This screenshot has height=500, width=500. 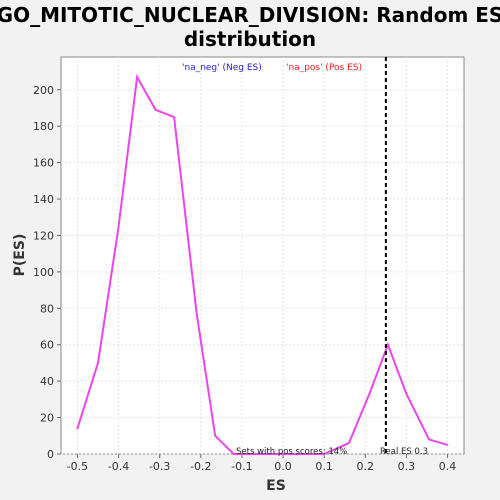 I want to click on x-tick-label: -0.3, so click(x=159, y=466).